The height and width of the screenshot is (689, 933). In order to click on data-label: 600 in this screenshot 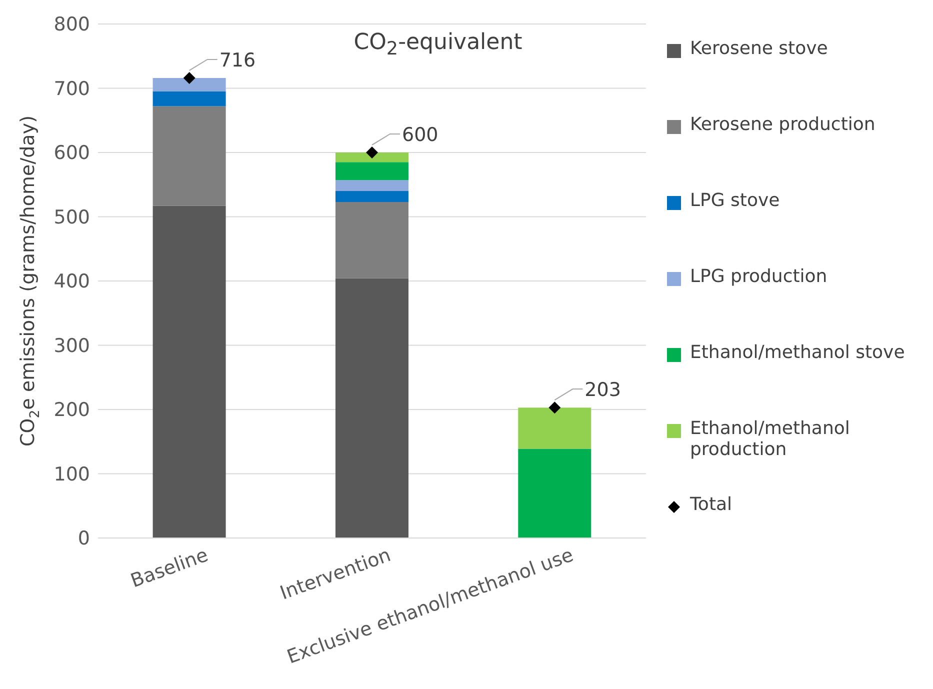, I will do `click(420, 135)`.